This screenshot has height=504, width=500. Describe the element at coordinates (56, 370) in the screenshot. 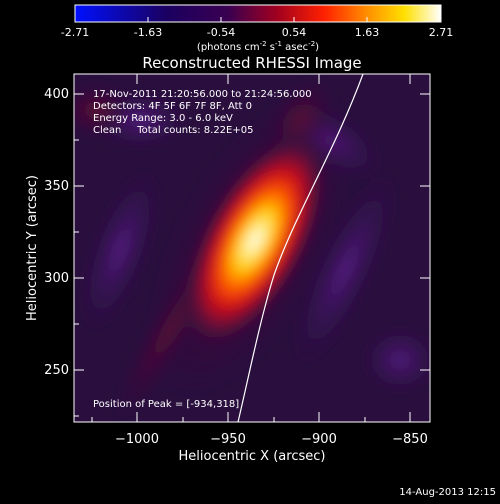

I see `y-tick-label: 250` at that location.